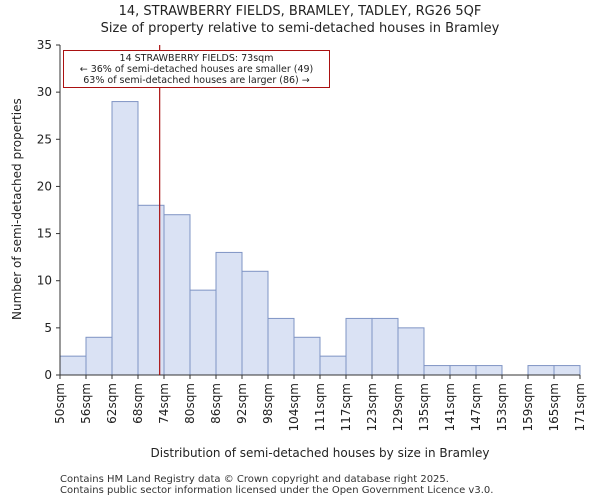 This screenshot has height=500, width=600. What do you see at coordinates (424, 407) in the screenshot?
I see `x-tick-label: 135sqm` at bounding box center [424, 407].